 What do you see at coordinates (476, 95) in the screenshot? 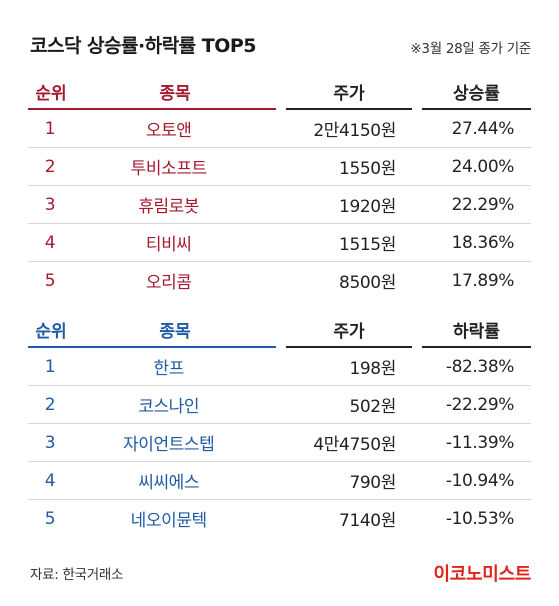
I see `change-header: 상승률` at bounding box center [476, 95].